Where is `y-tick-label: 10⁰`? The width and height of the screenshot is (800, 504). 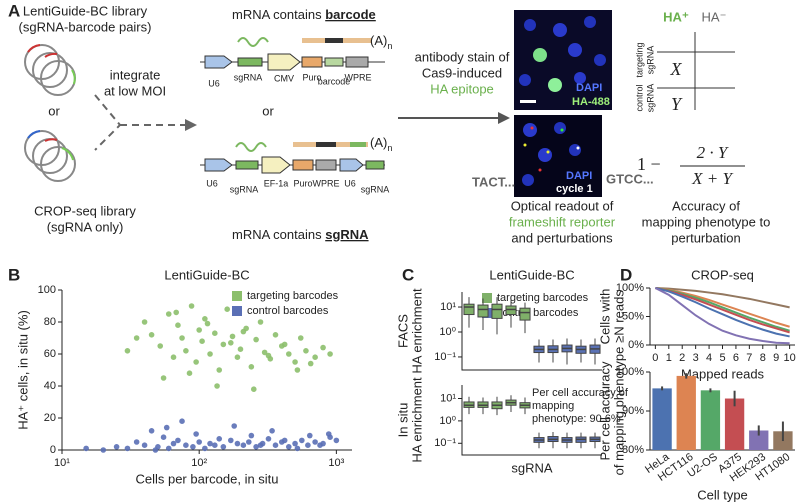 y-tick-label: 10⁰ is located at coordinates (447, 332).